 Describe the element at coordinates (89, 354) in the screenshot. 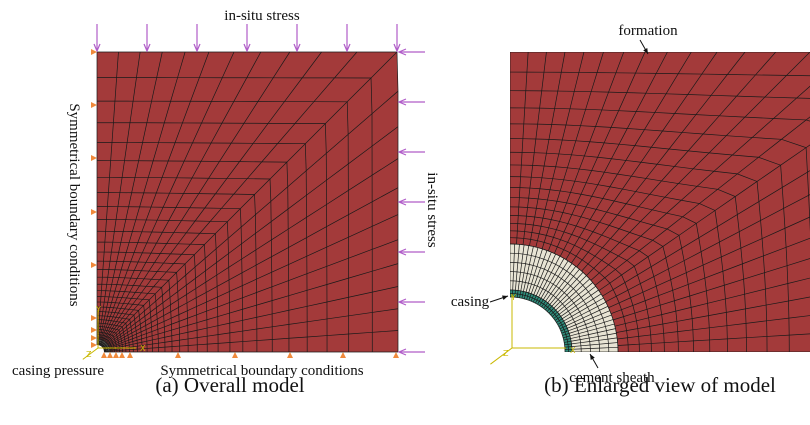

I see `axis-label: Z` at that location.